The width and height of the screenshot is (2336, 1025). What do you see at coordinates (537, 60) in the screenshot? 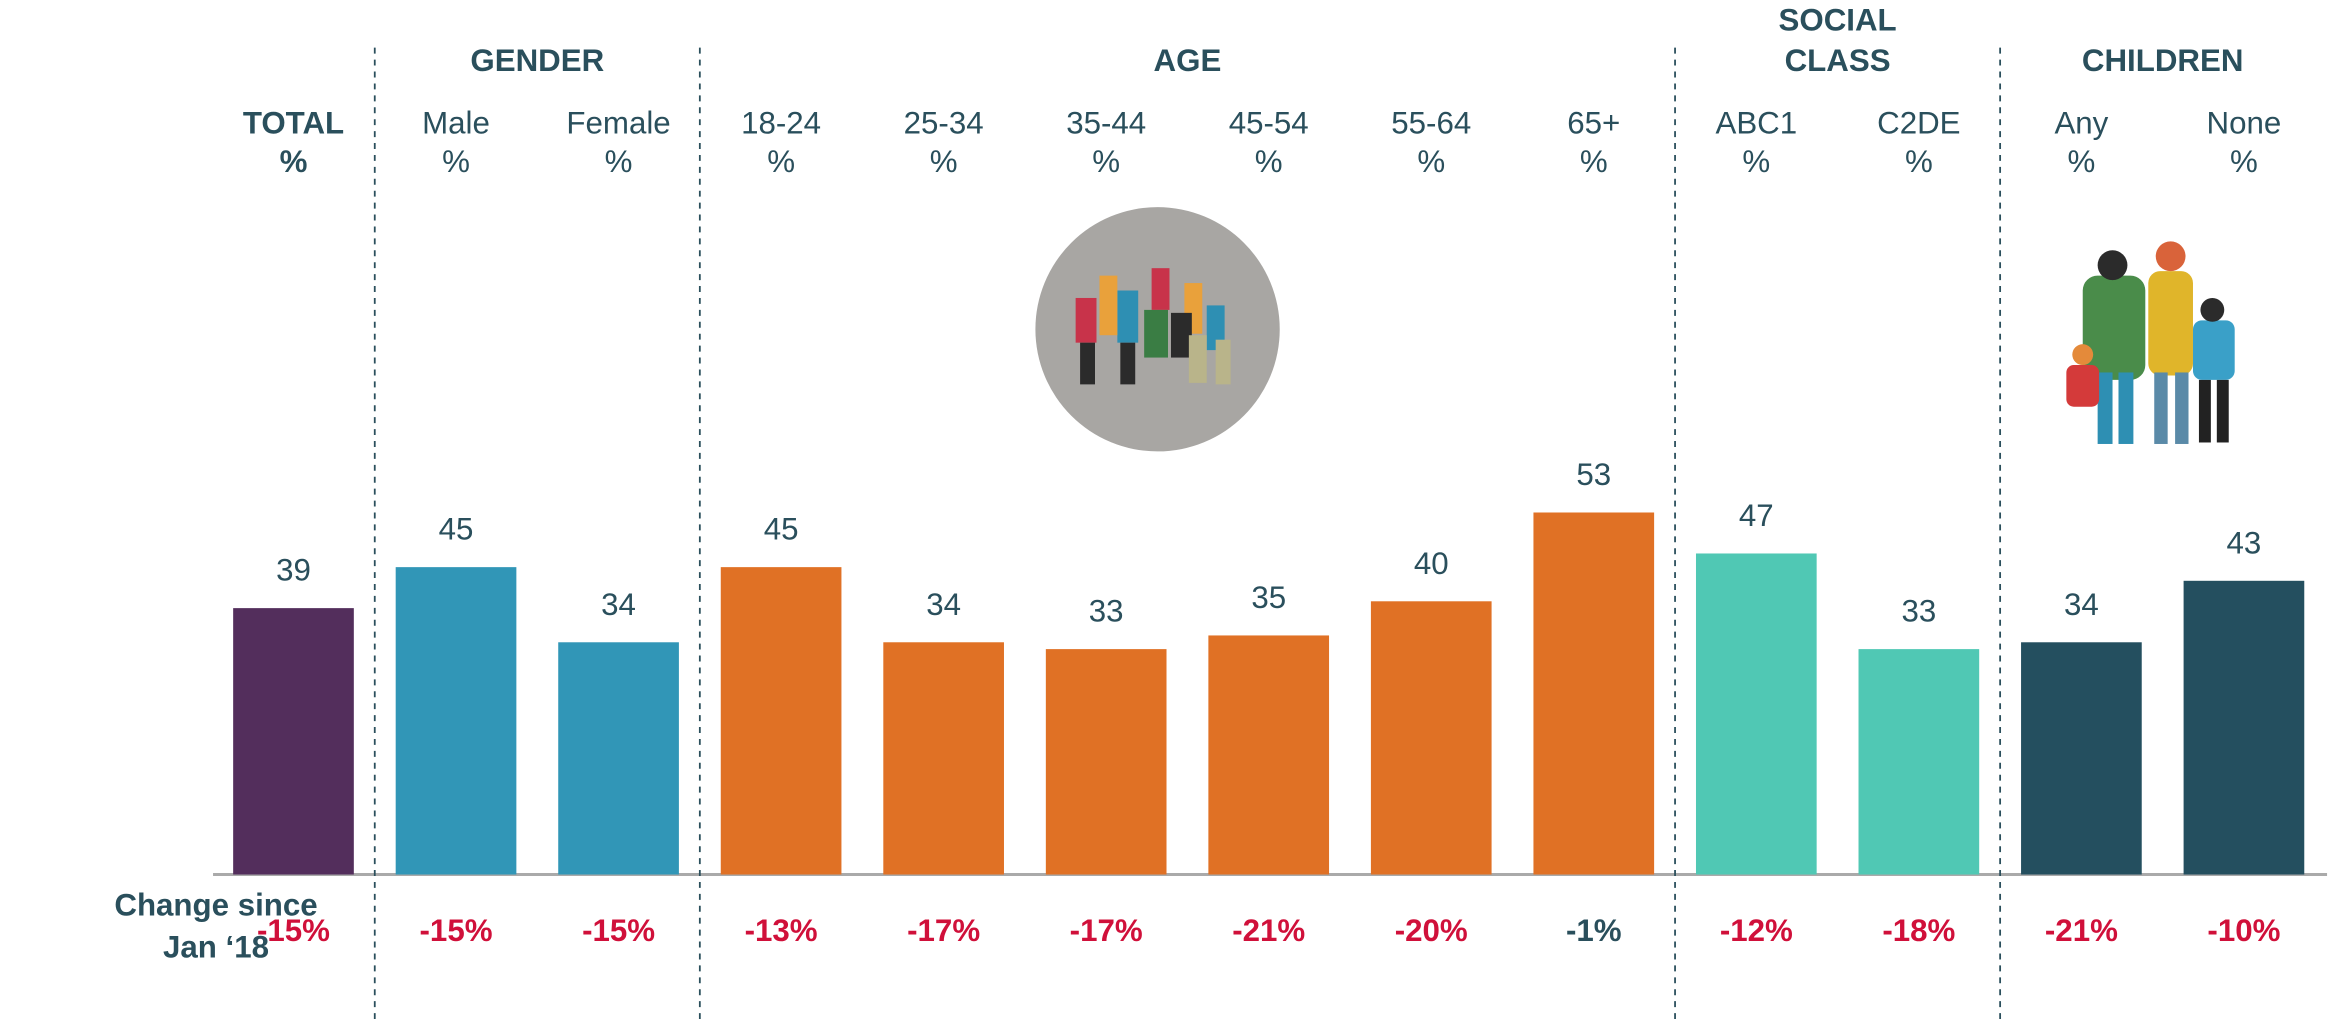
I see `group-title: GENDER` at bounding box center [537, 60].